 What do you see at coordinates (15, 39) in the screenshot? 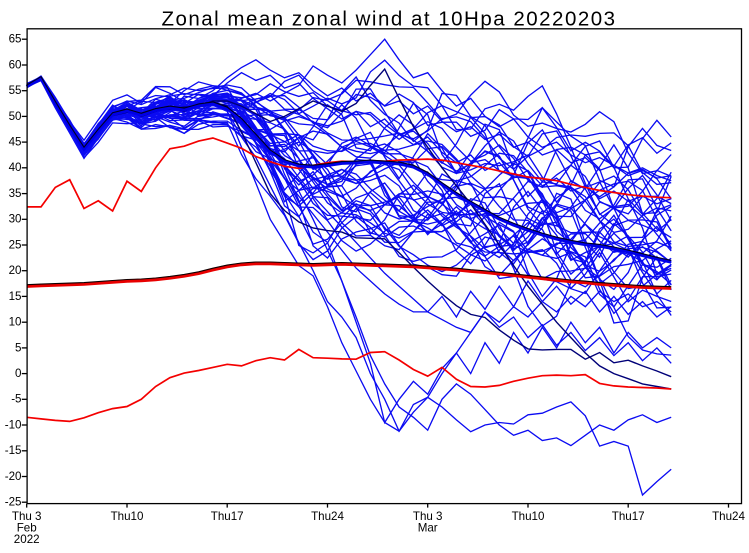
I see `svg-text: 65` at bounding box center [15, 39].